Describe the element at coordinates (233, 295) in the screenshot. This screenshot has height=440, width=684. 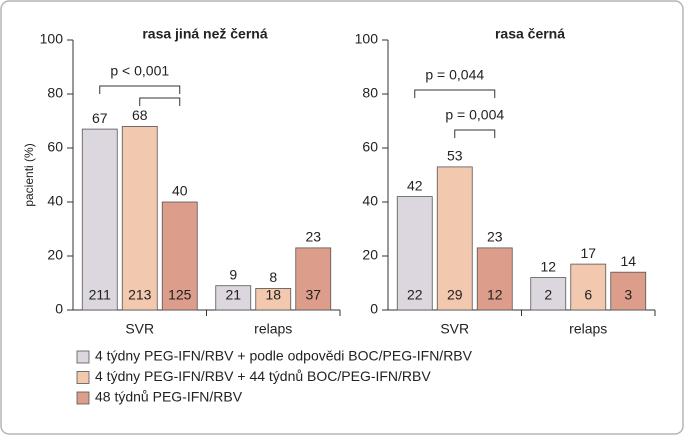
I see `count-label: 21` at that location.